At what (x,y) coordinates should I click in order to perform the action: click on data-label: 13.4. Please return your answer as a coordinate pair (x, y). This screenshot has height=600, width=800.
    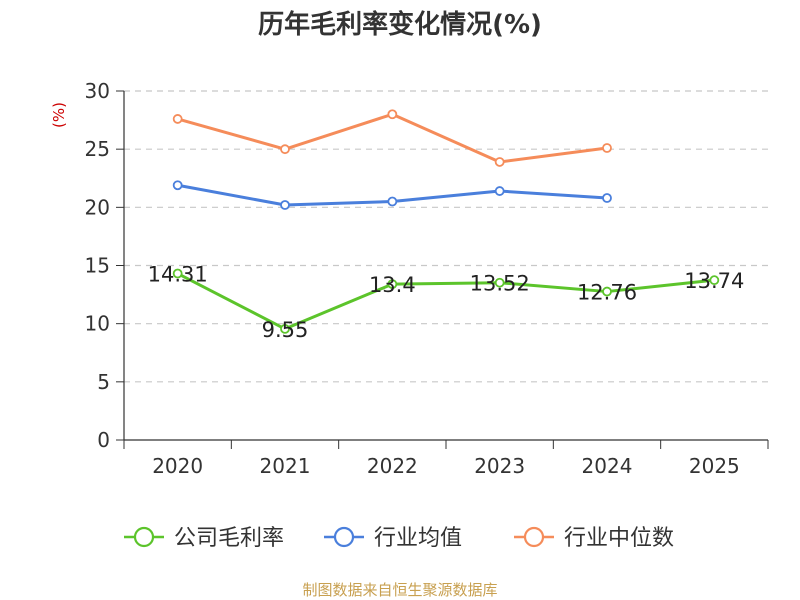
    Looking at the image, I should click on (392, 285).